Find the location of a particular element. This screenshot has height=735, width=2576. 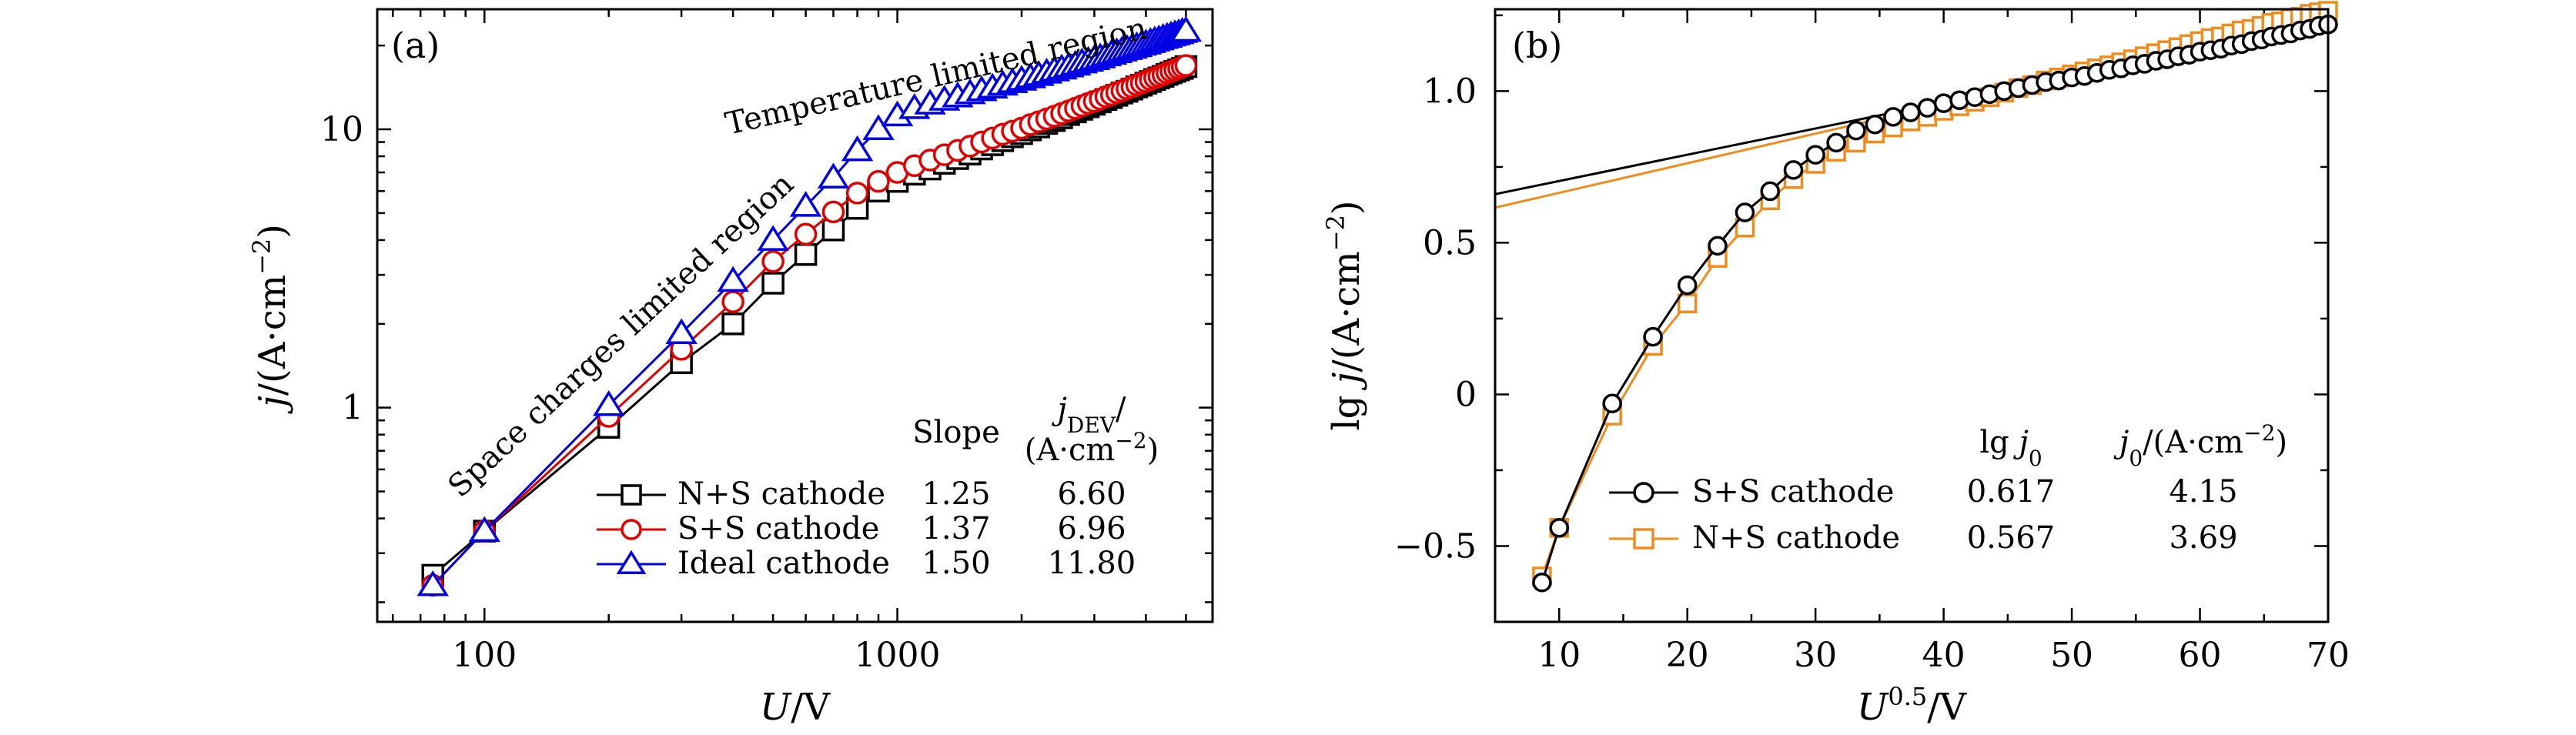

x-tick-label: 20 is located at coordinates (1688, 655).